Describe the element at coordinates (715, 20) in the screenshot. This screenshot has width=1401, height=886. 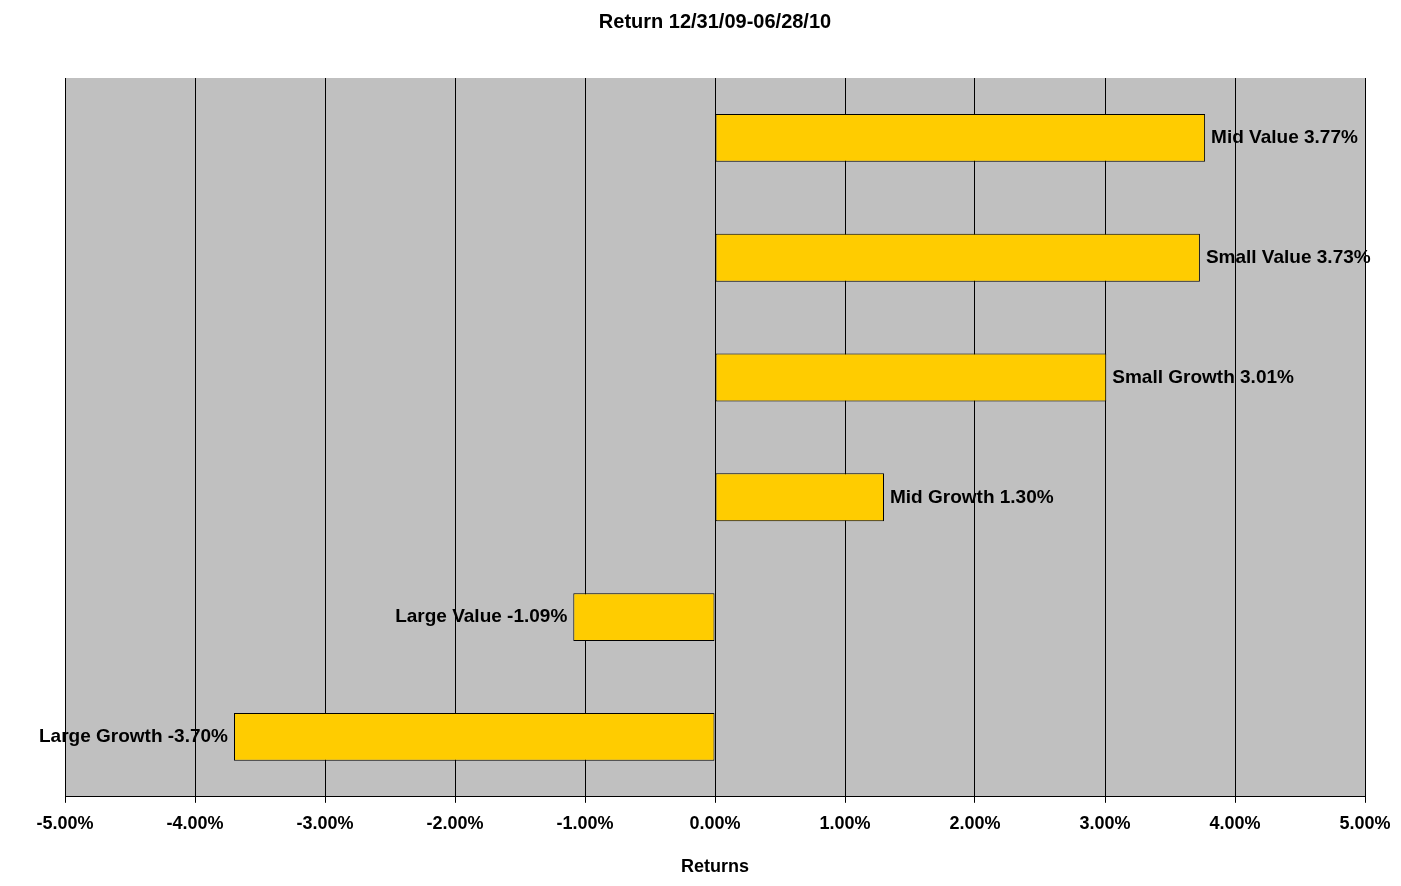
I see `chart-title: Return 12/31/09-06/28/10` at that location.